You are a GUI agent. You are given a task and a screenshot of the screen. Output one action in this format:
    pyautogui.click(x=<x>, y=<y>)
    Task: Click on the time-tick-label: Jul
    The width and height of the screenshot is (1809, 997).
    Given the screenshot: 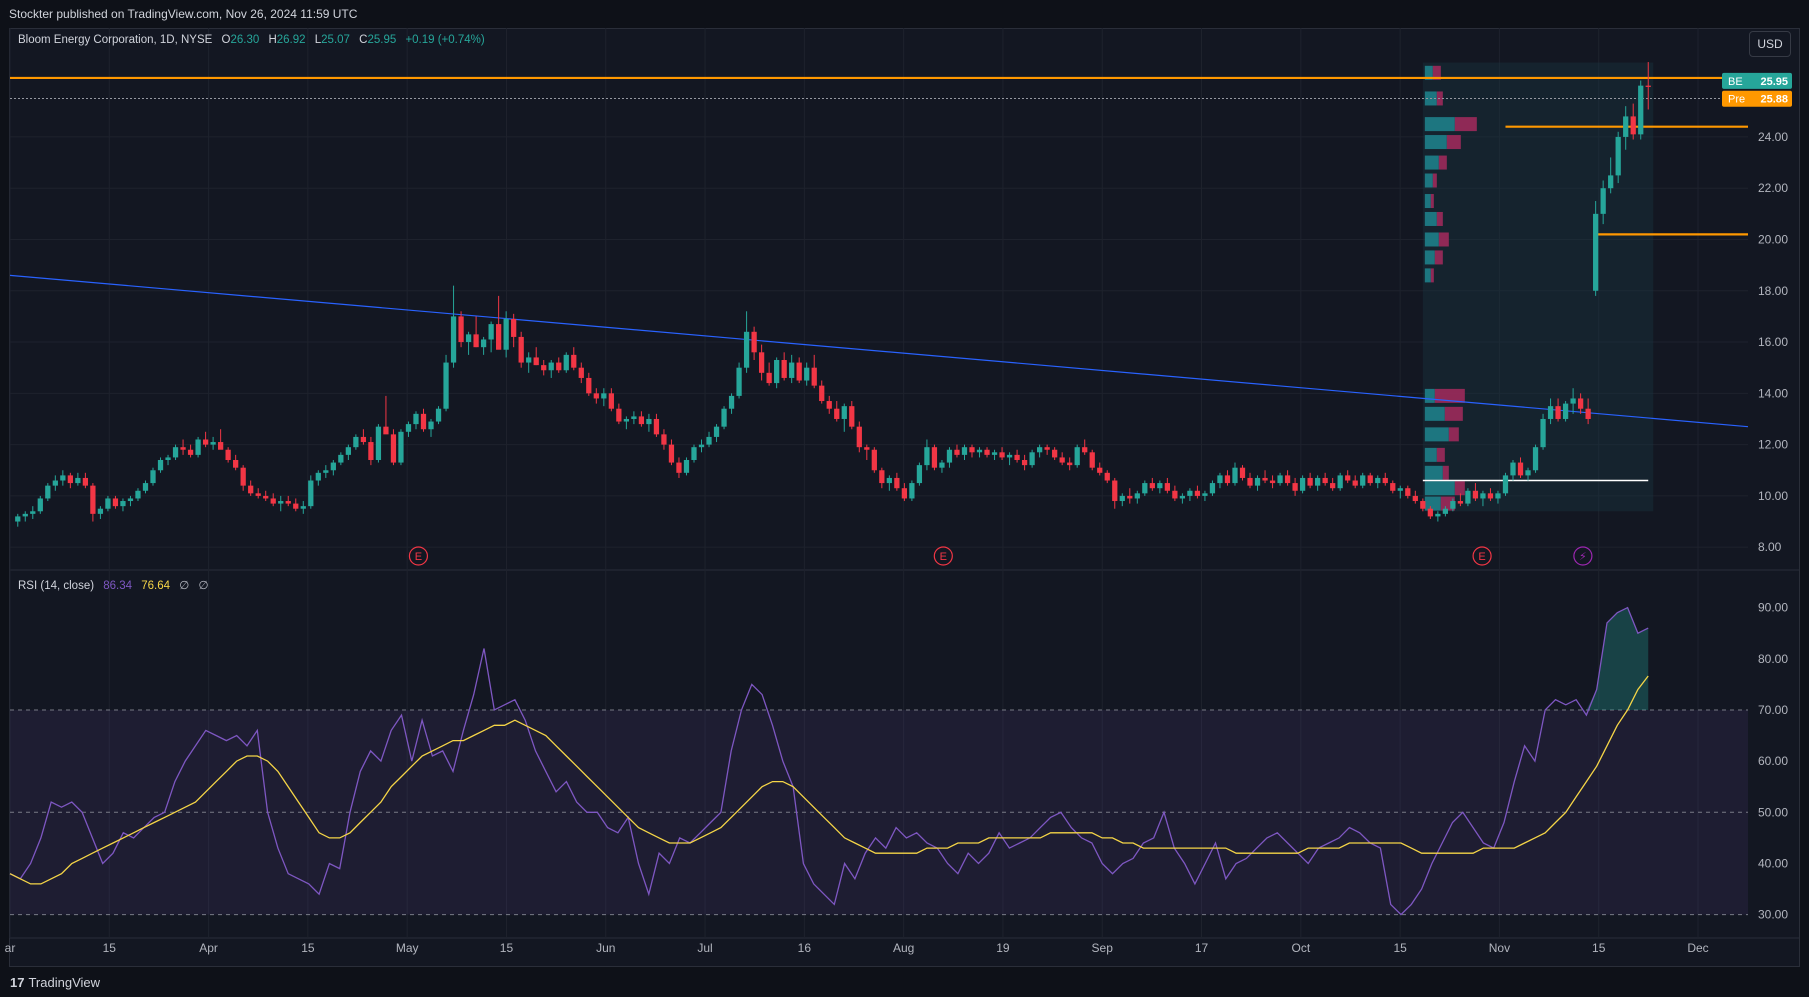 What is the action you would take?
    pyautogui.click(x=704, y=948)
    